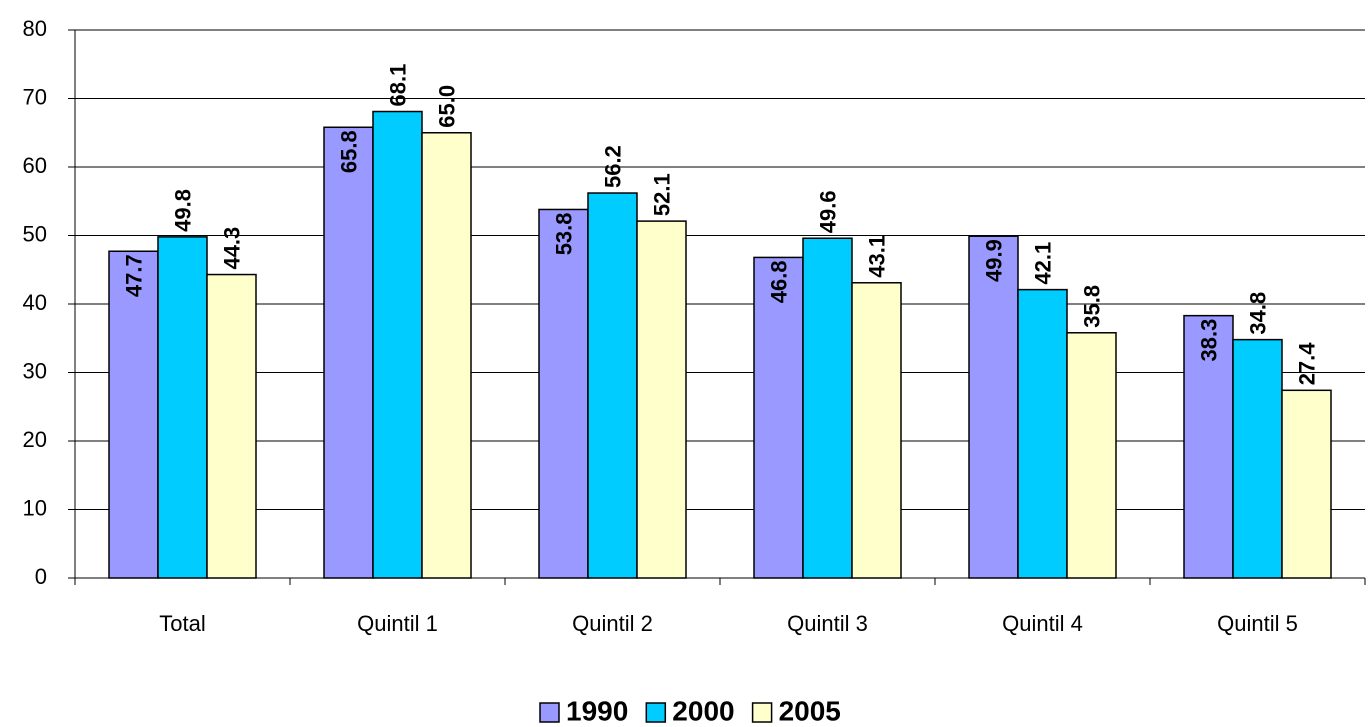 This screenshot has width=1368, height=727. I want to click on y-tick-label: 30, so click(35, 370).